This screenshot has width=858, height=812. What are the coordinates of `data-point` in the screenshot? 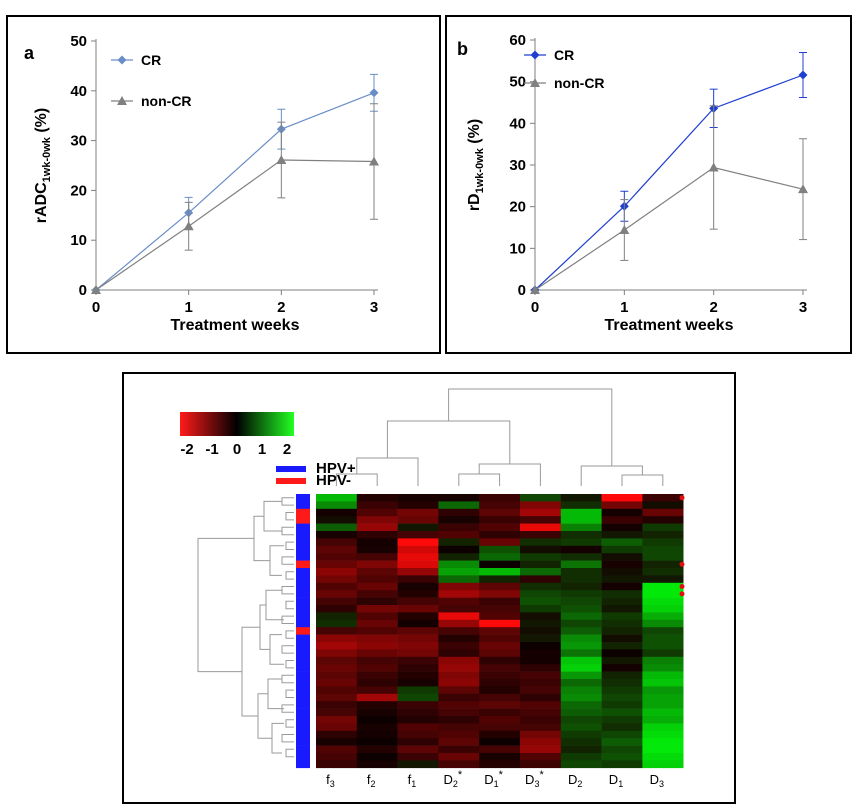 It's located at (803, 75).